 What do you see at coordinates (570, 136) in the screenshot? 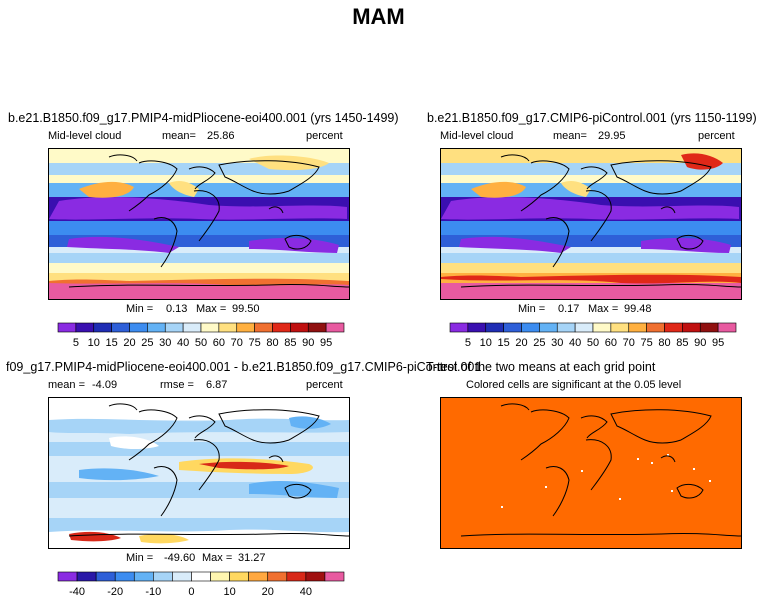
I see `panel2-mean-label: mean=` at bounding box center [570, 136].